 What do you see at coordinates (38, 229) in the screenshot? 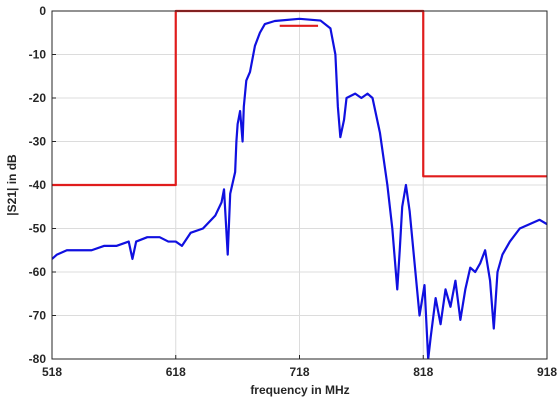
I see `y-tick-label: -50` at bounding box center [38, 229].